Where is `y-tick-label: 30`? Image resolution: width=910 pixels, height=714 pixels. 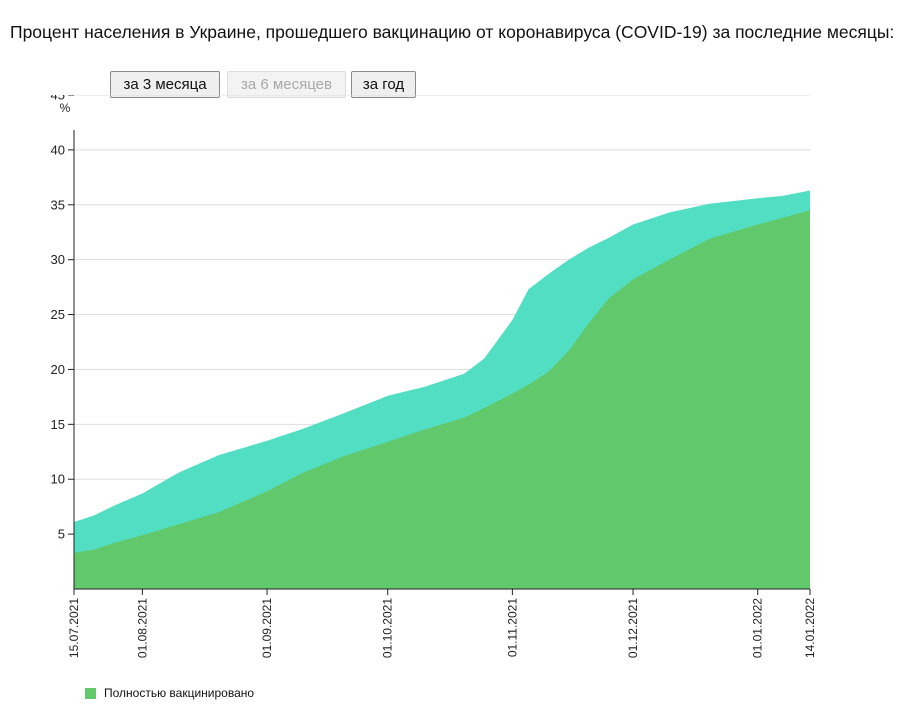 y-tick-label: 30 is located at coordinates (58, 259).